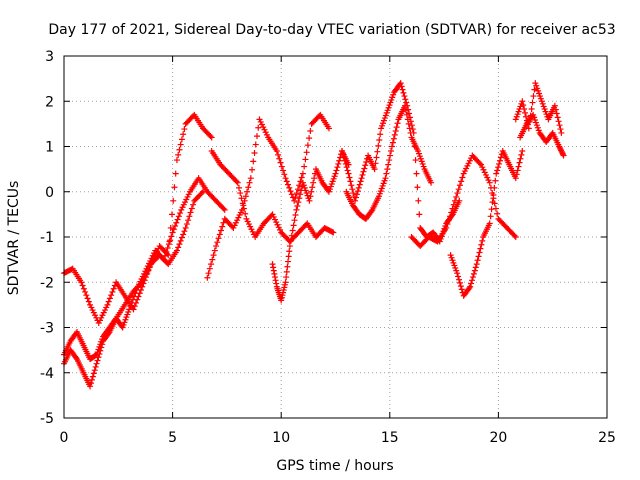 The width and height of the screenshot is (640, 480). Describe the element at coordinates (47, 283) in the screenshot. I see `y-tick-label: -2` at that location.